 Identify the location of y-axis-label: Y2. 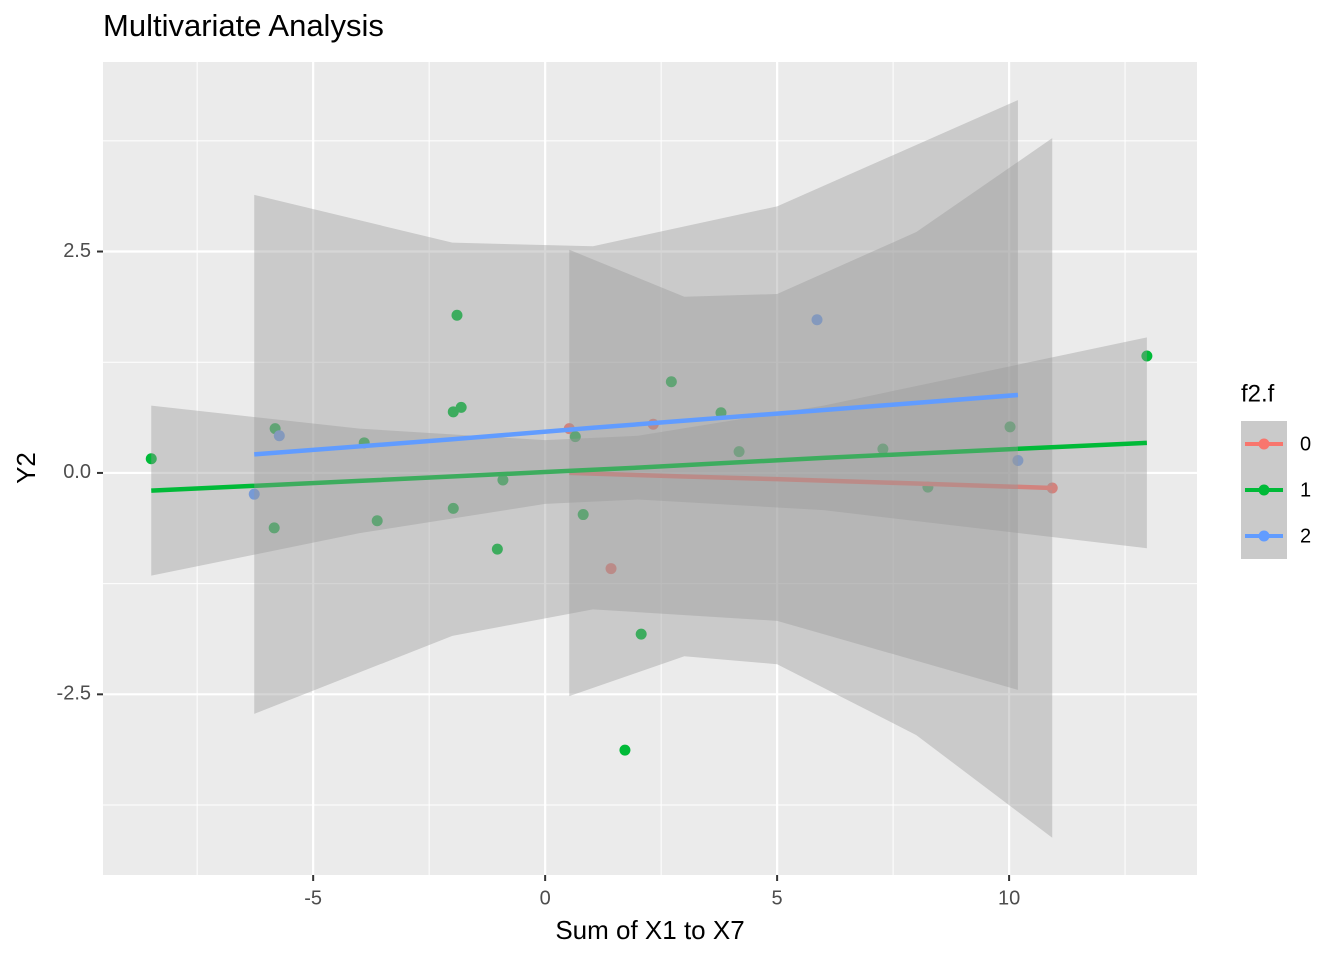
(26, 468).